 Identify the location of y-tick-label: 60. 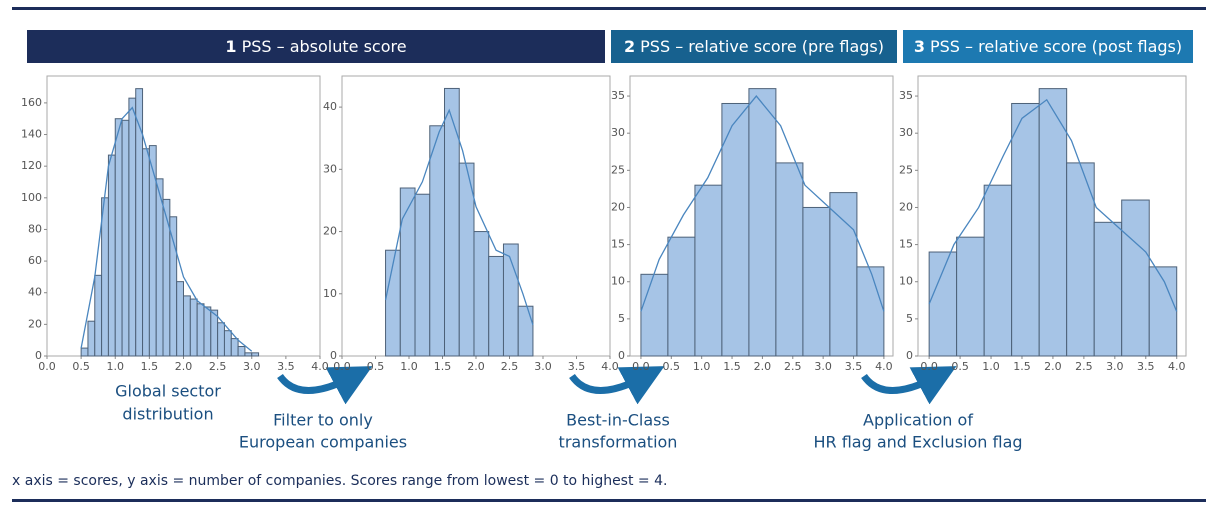
(35, 260).